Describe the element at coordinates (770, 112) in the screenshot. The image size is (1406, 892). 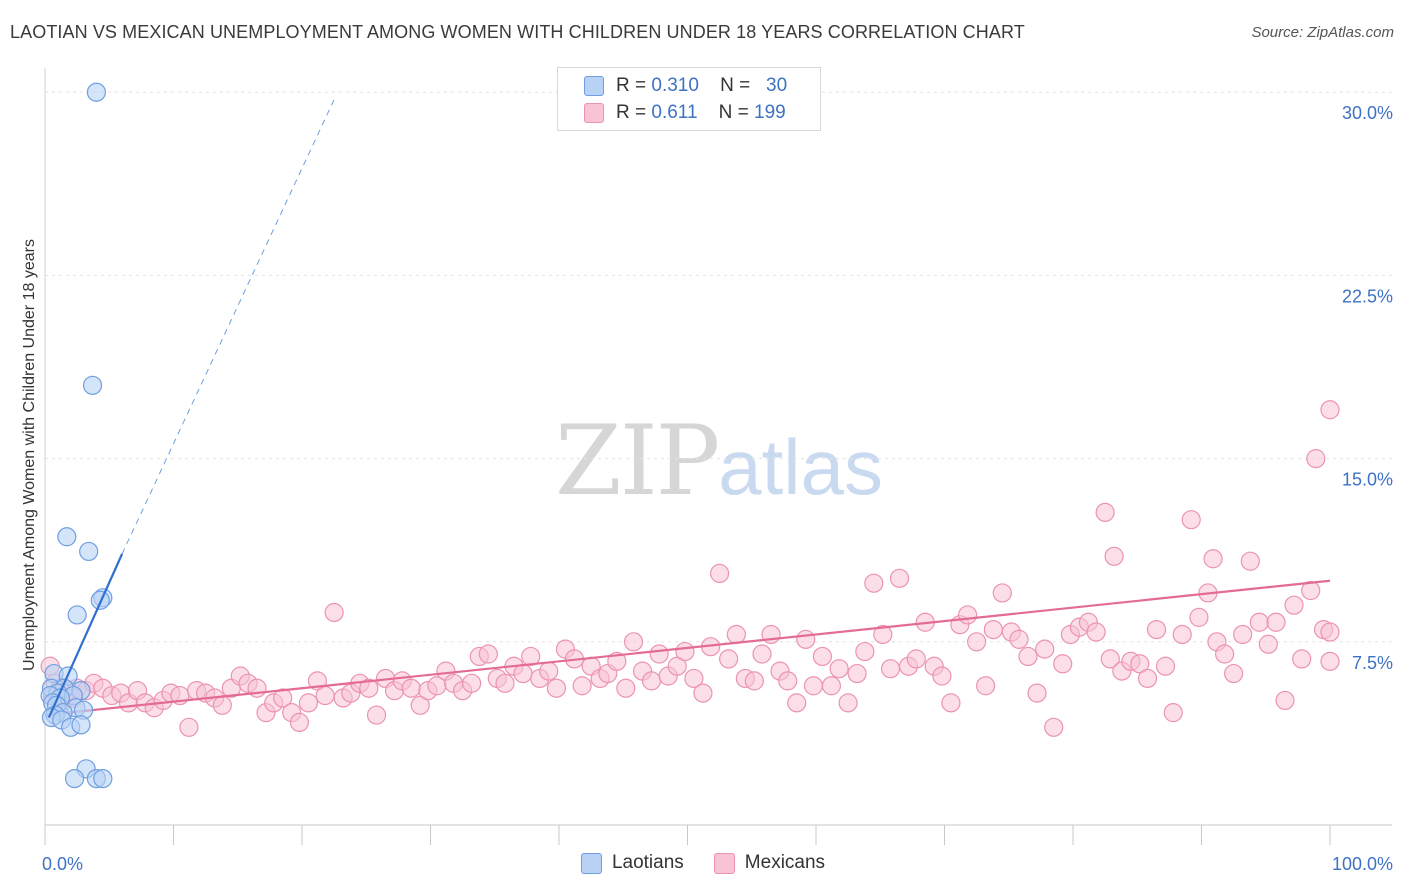
I see `mexicans-n-value: 199` at that location.